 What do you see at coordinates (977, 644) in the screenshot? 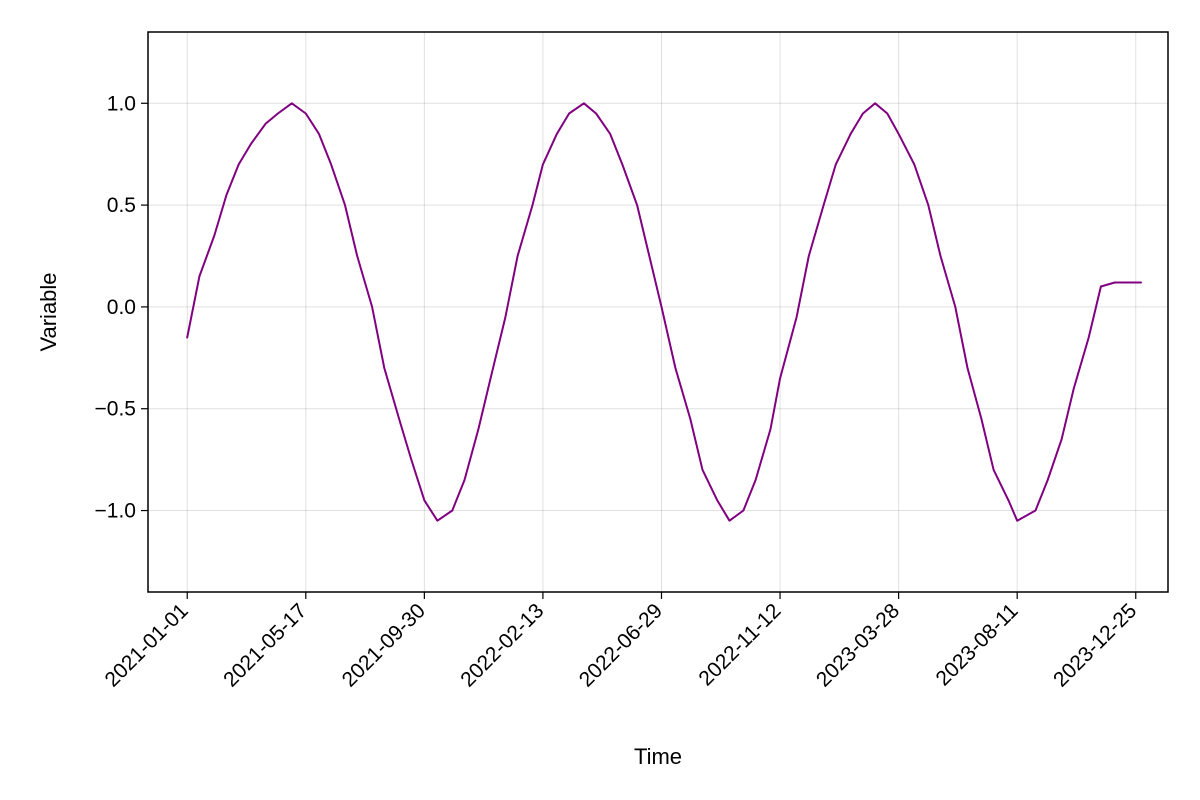
I see `x-tick-label: 2023-08-11` at bounding box center [977, 644].